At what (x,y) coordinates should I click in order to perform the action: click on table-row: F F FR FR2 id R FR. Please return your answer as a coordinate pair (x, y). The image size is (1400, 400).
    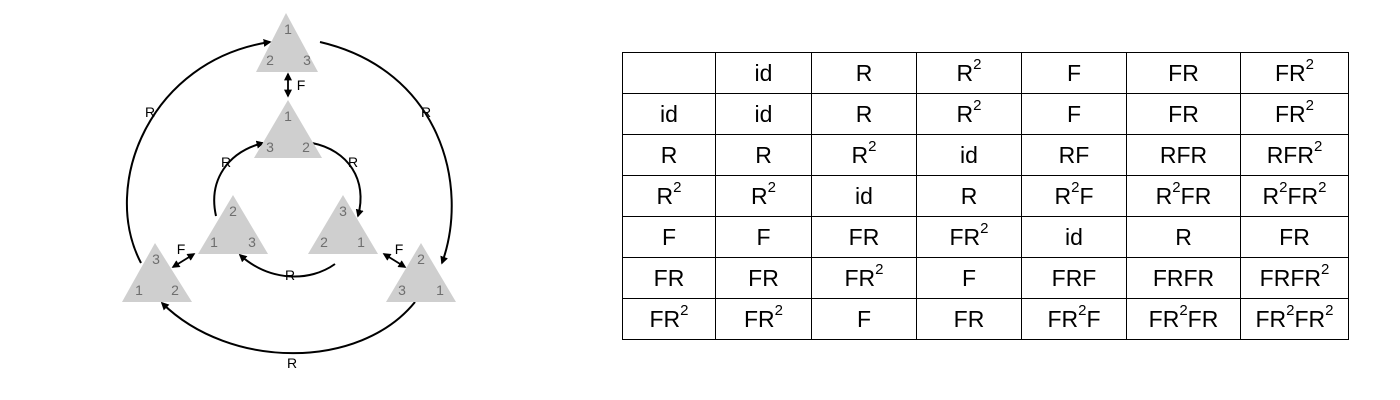
    Looking at the image, I should click on (985, 237).